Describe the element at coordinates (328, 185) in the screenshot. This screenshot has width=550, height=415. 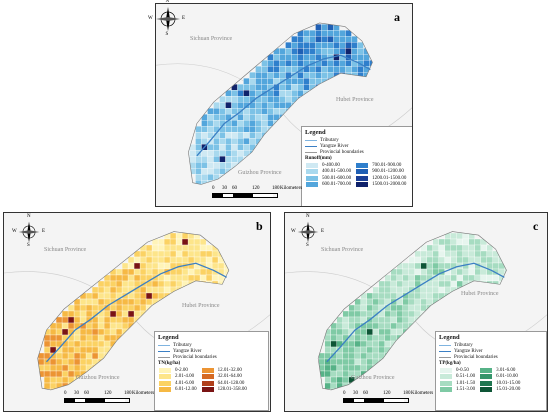
I see `legend-class: 600.01-700.00` at that location.